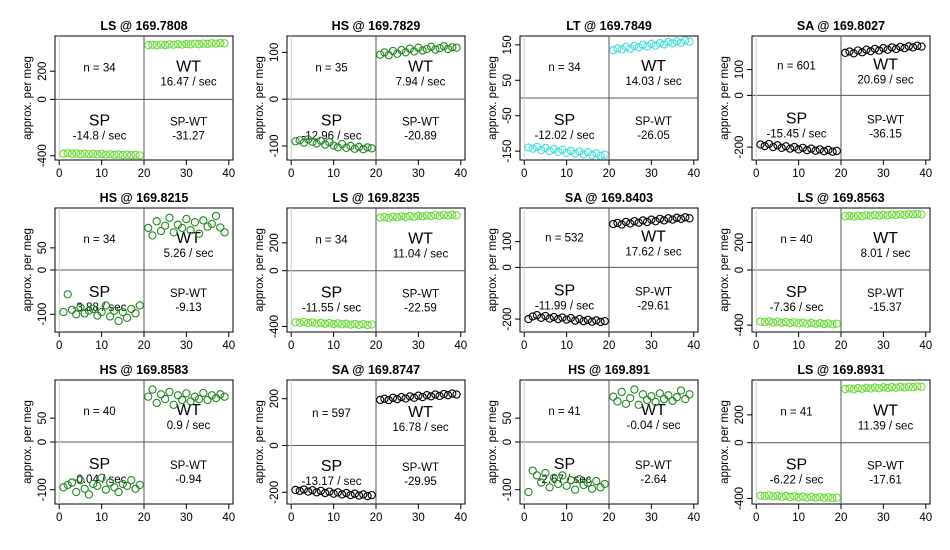 The width and height of the screenshot is (950, 550). Describe the element at coordinates (654, 426) in the screenshot. I see `wt-rate: -0.04 / sec` at that location.